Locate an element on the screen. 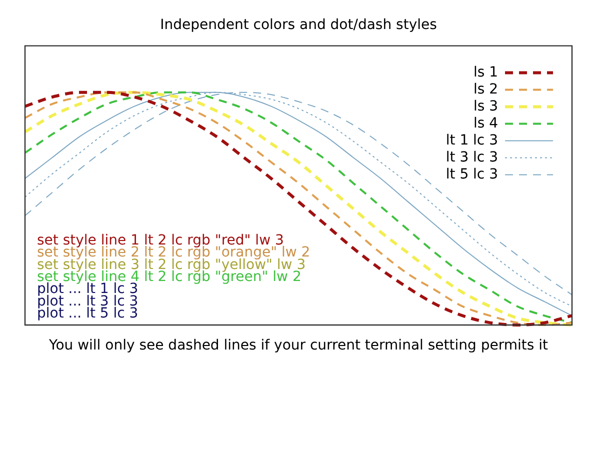 This screenshot has height=450, width=600. legend-label: ls 2 is located at coordinates (485, 89).